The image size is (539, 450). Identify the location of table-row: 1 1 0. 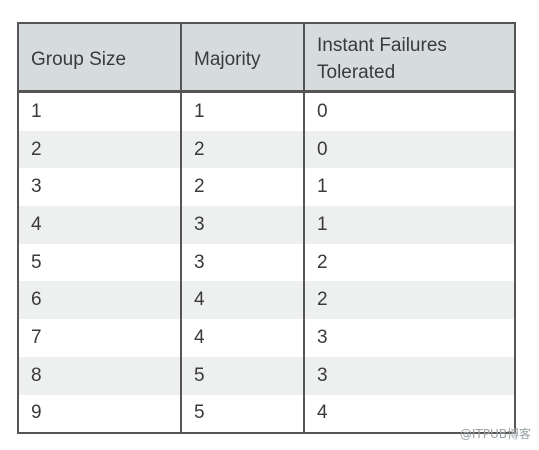
(266, 111).